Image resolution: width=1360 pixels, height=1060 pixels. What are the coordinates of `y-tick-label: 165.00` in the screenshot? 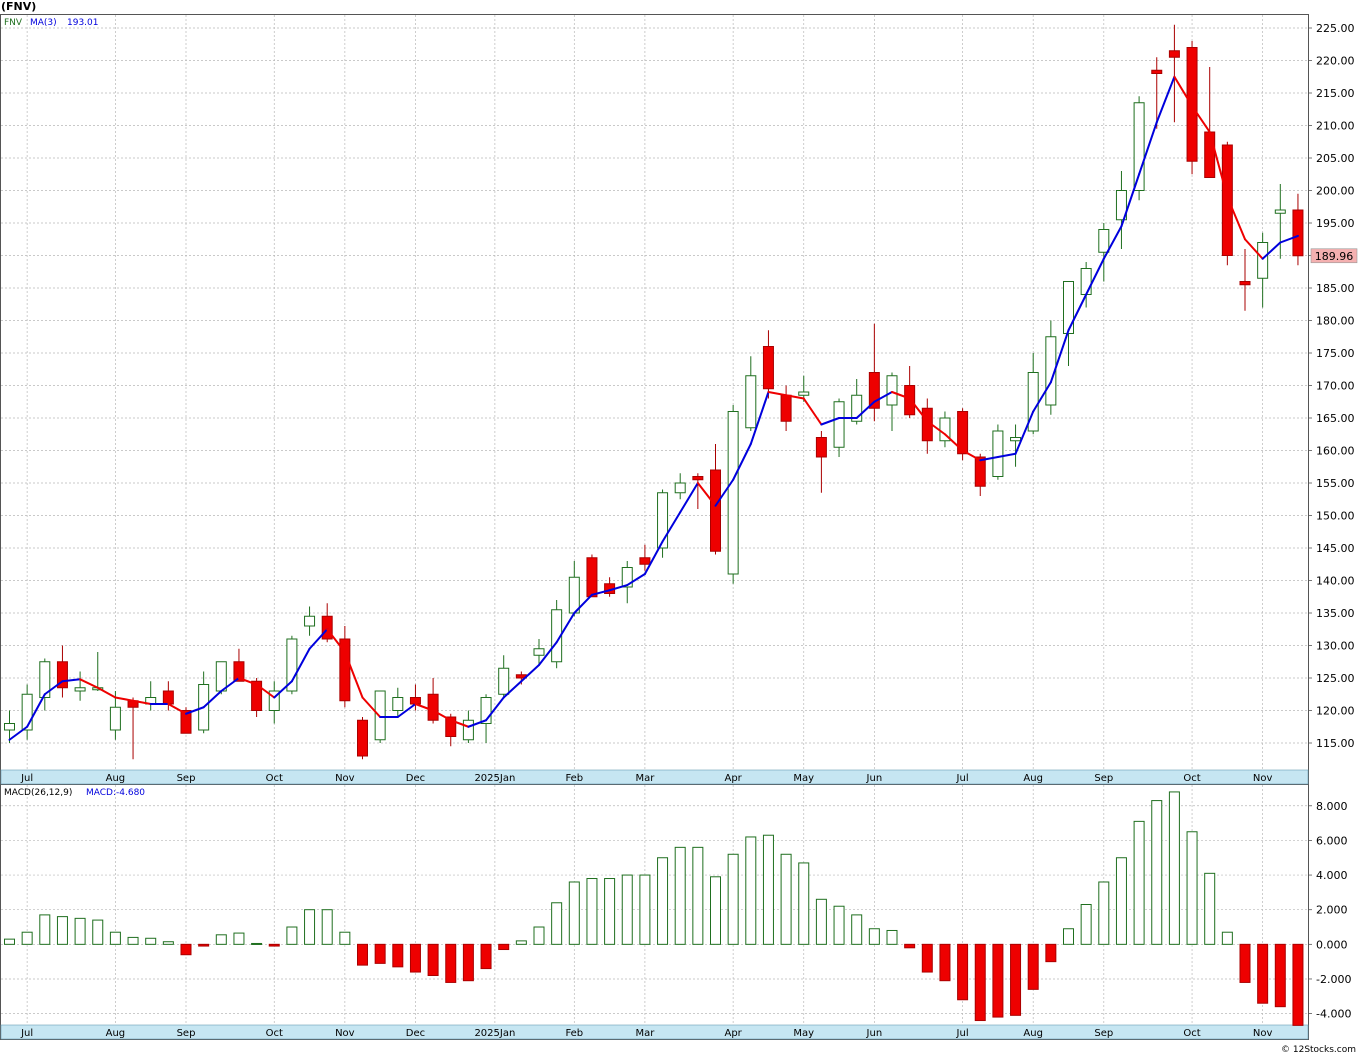 It's located at (1335, 418).